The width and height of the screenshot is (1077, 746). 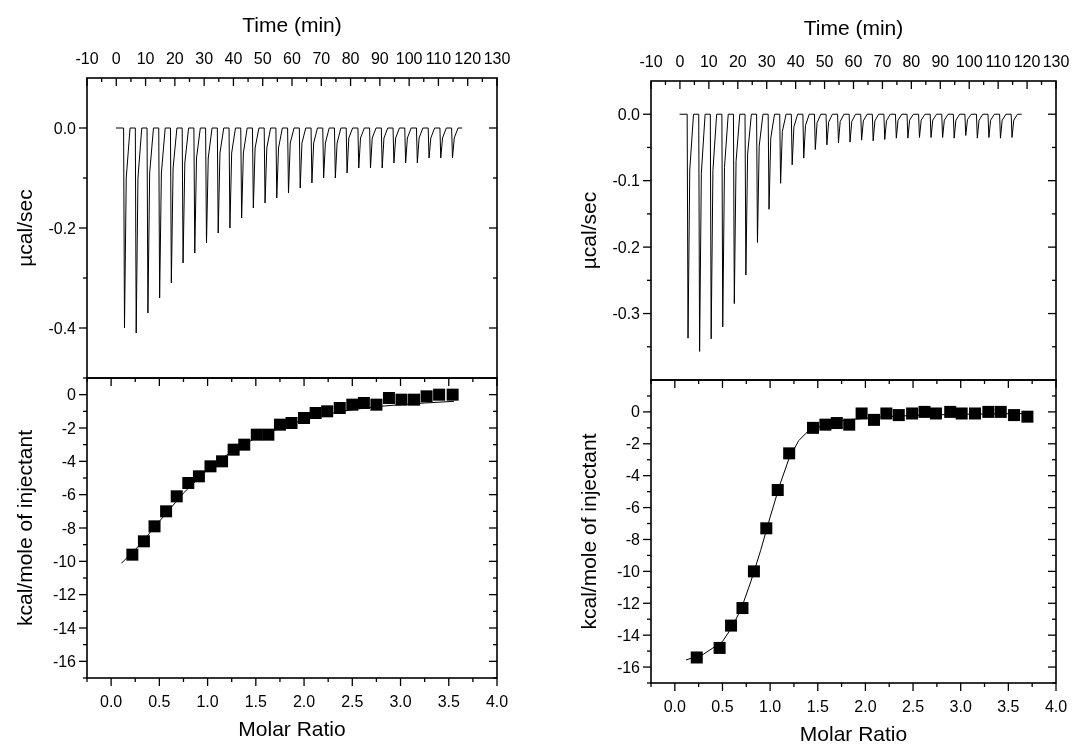 I want to click on x-tick-label: 0, so click(x=116, y=58).